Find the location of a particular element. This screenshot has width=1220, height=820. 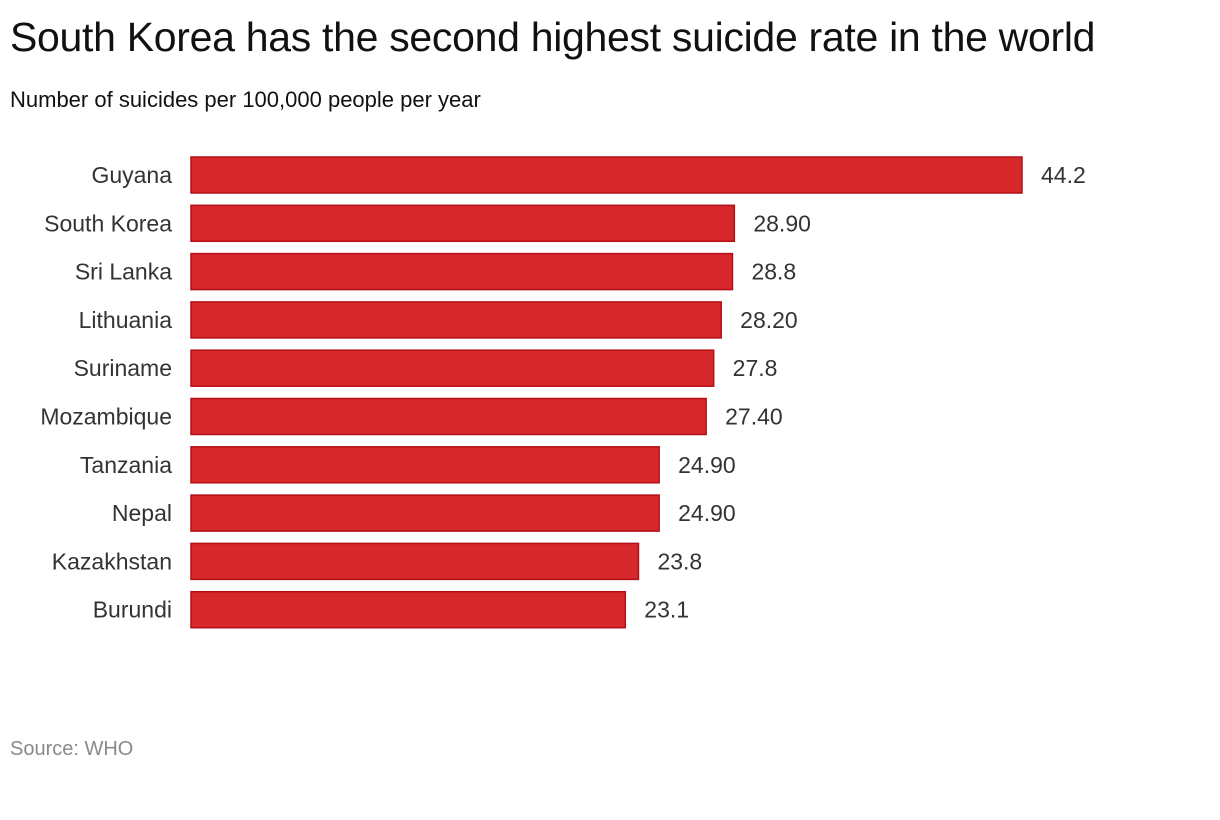

source-note: Source: WHO is located at coordinates (72, 749).